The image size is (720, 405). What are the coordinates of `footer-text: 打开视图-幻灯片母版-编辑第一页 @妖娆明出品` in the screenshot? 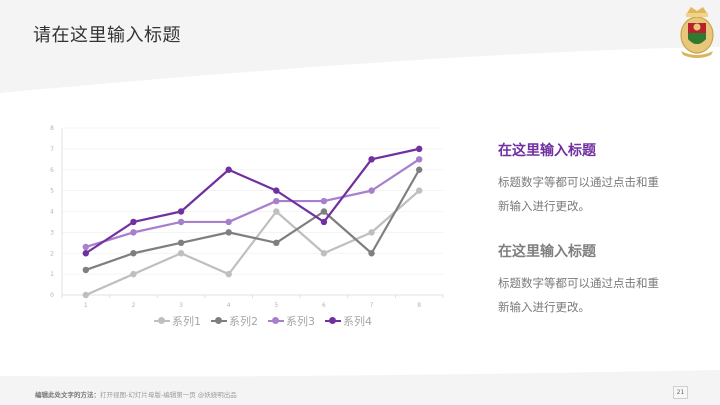 It's located at (168, 395).